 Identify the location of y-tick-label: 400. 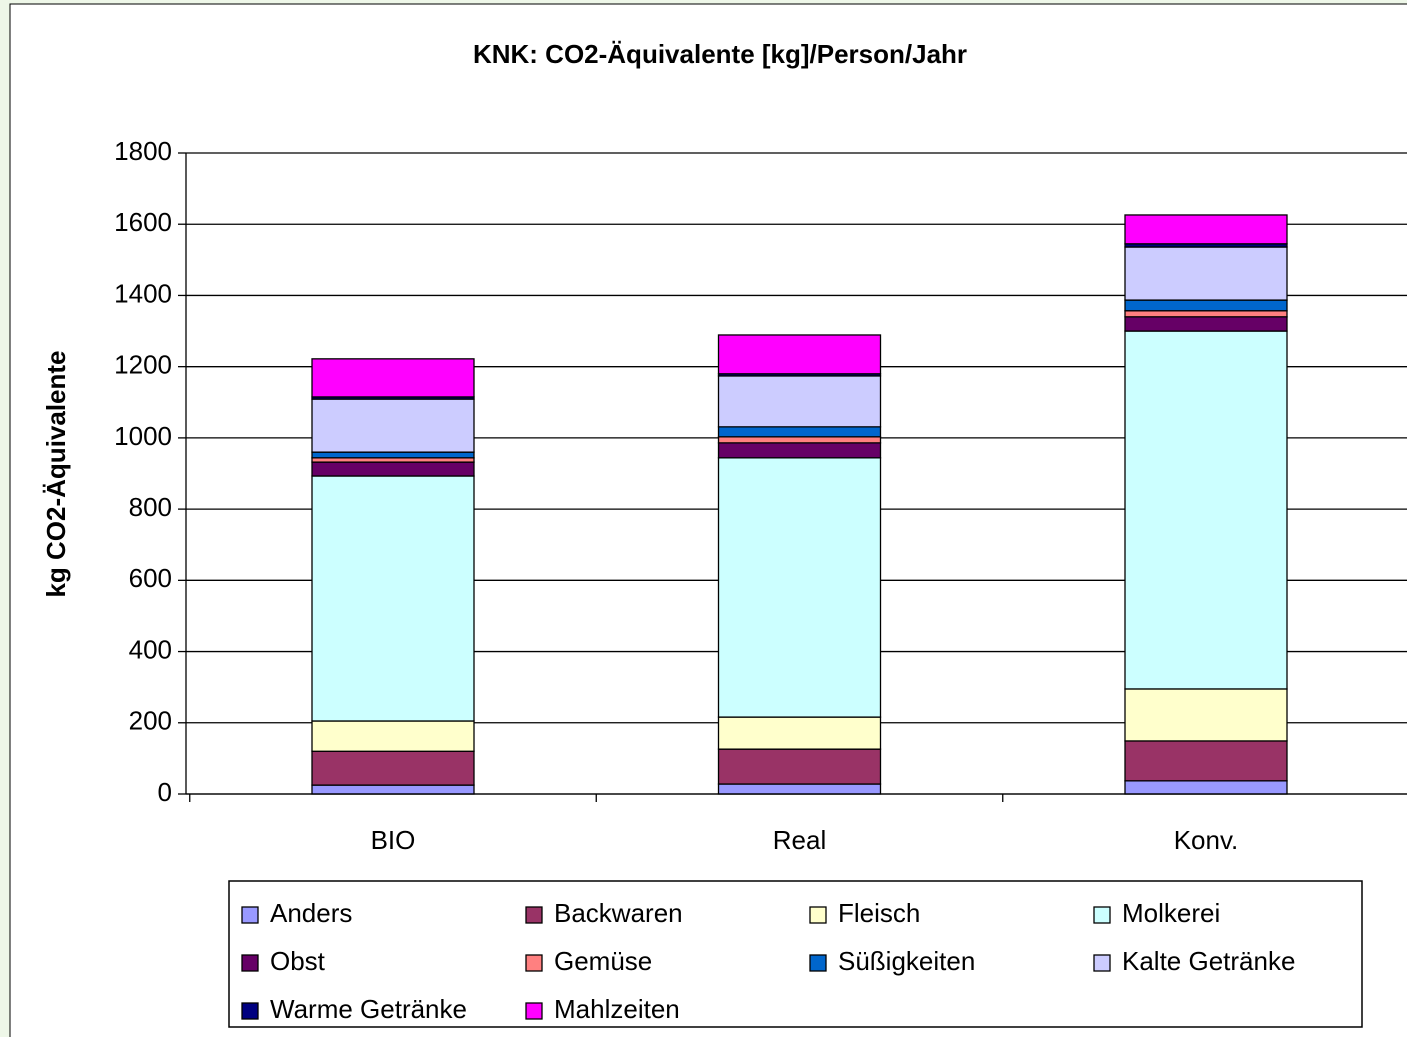
(150, 649).